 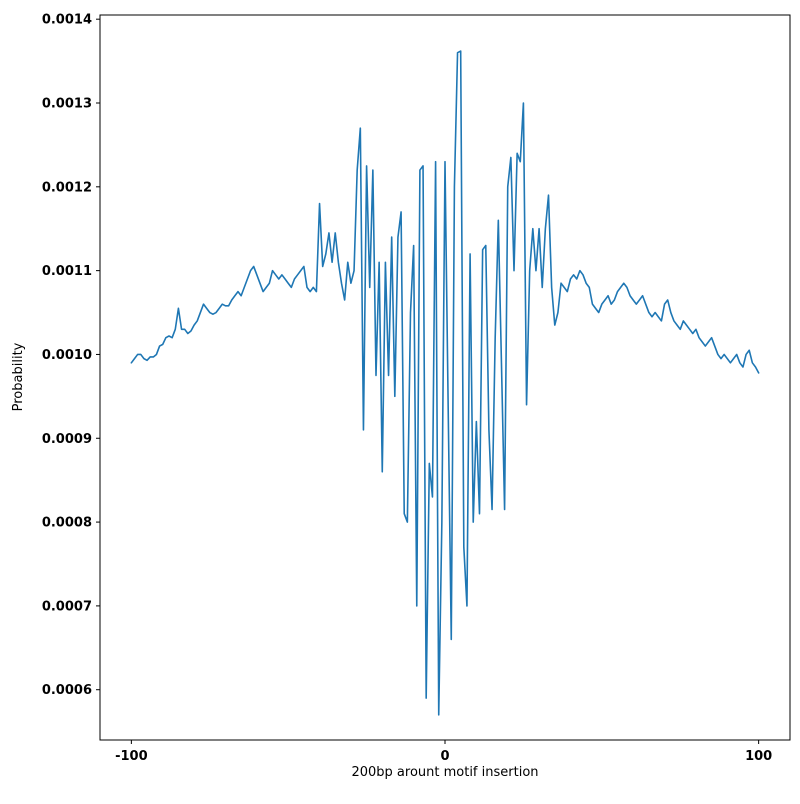 I want to click on x-tick-label: 0, so click(x=444, y=756).